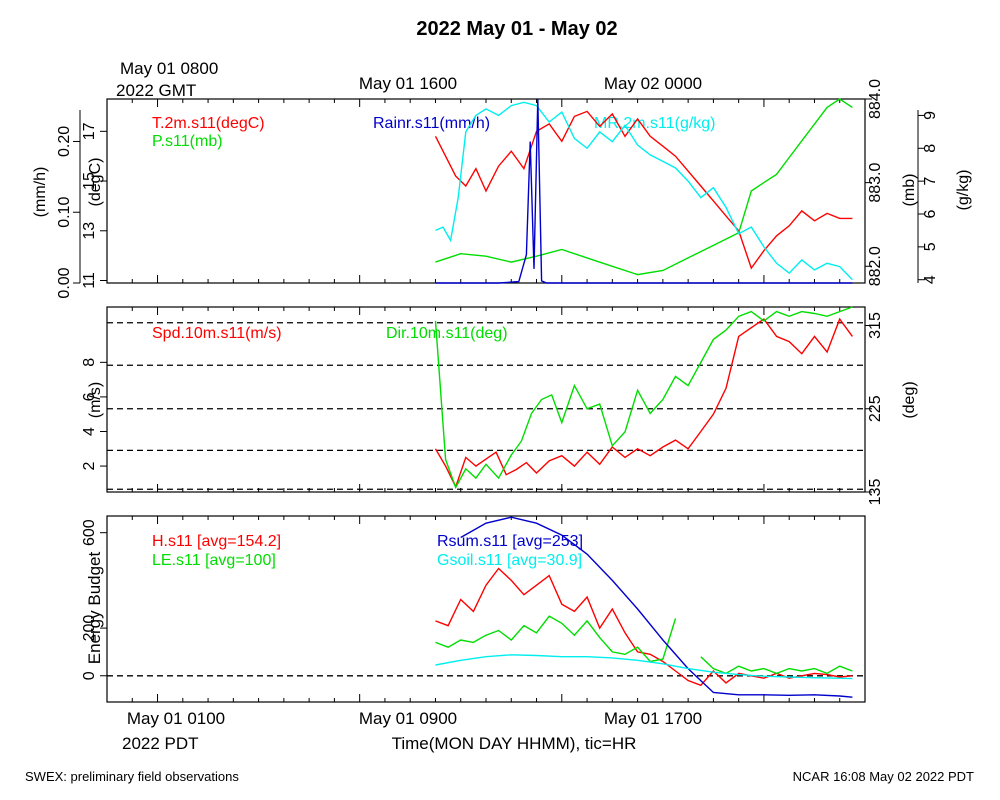  Describe the element at coordinates (653, 718) in the screenshot. I see `pdt-label-end: May 01 1700` at that location.